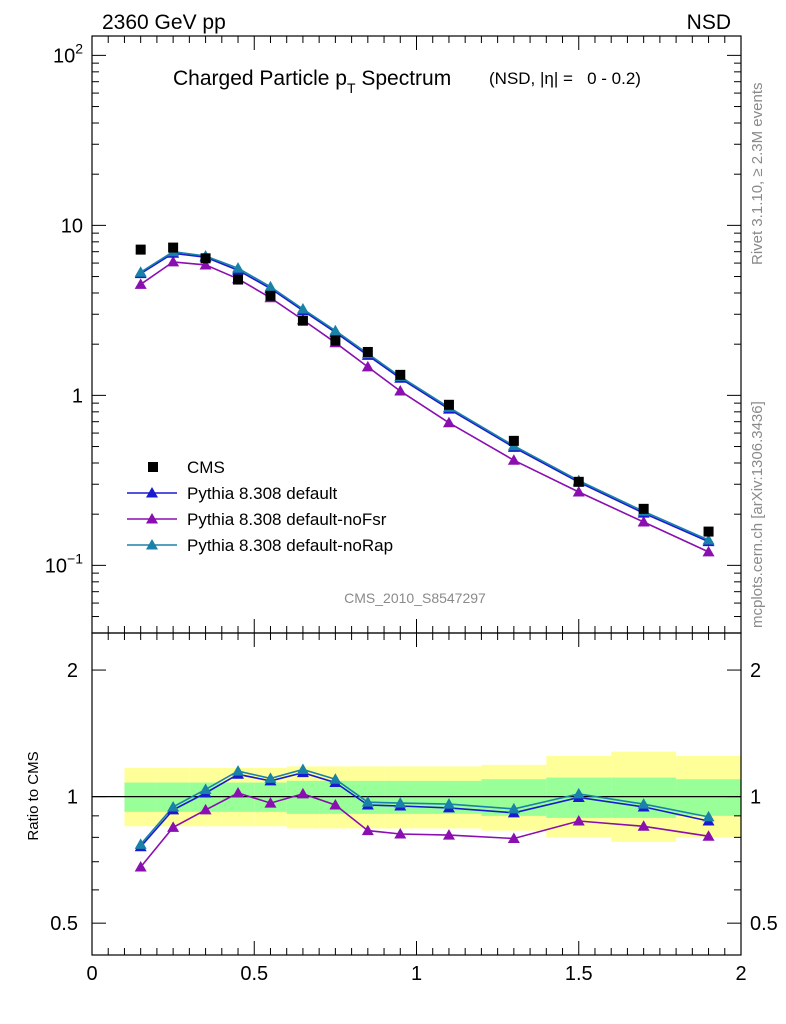 Image resolution: width=786 pixels, height=1024 pixels. Describe the element at coordinates (579, 974) in the screenshot. I see `x-tick-label: 1.5` at that location.